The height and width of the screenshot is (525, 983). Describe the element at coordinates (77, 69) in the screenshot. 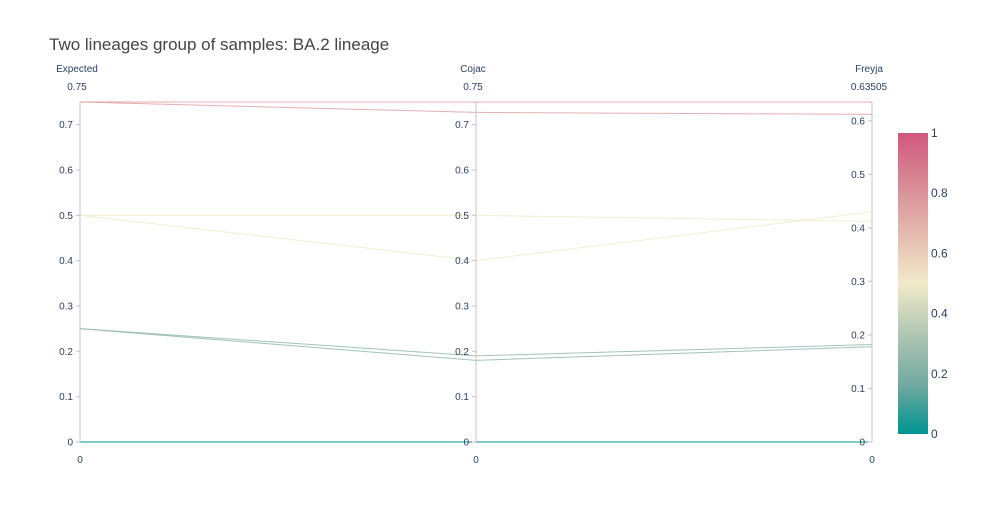

I see `axis-title: Expected` at that location.